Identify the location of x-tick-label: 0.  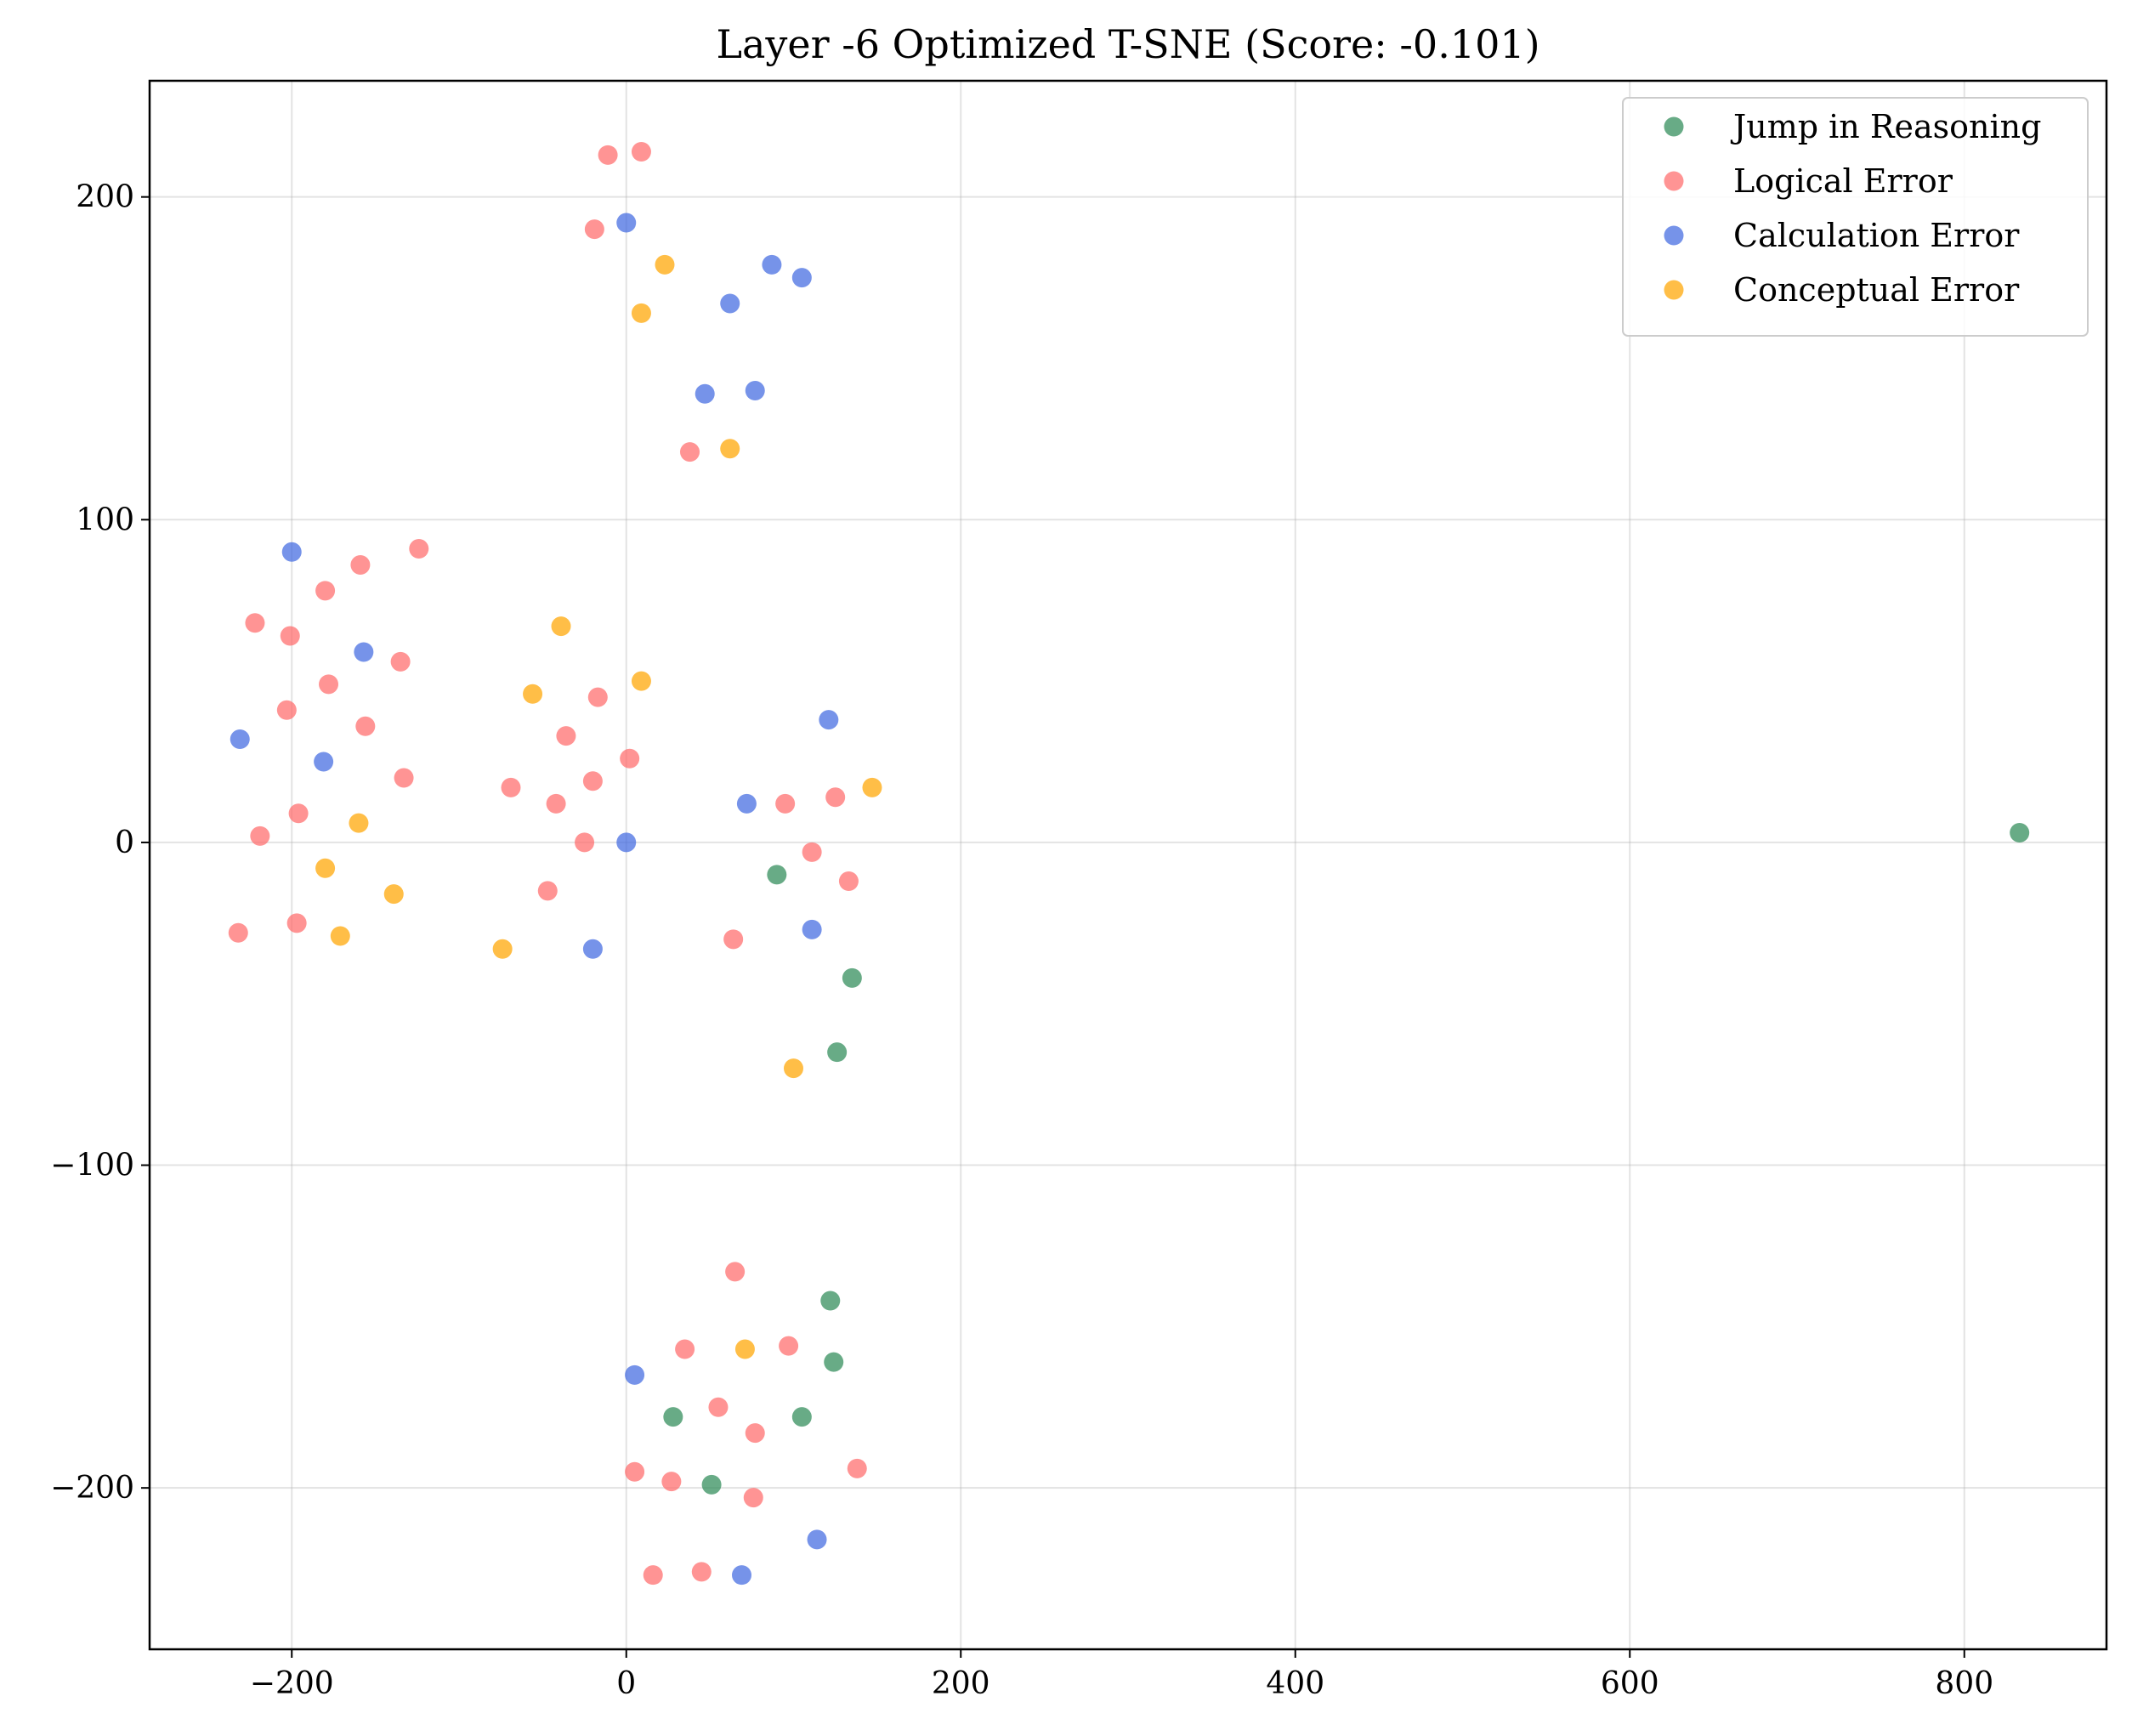
(626, 1684).